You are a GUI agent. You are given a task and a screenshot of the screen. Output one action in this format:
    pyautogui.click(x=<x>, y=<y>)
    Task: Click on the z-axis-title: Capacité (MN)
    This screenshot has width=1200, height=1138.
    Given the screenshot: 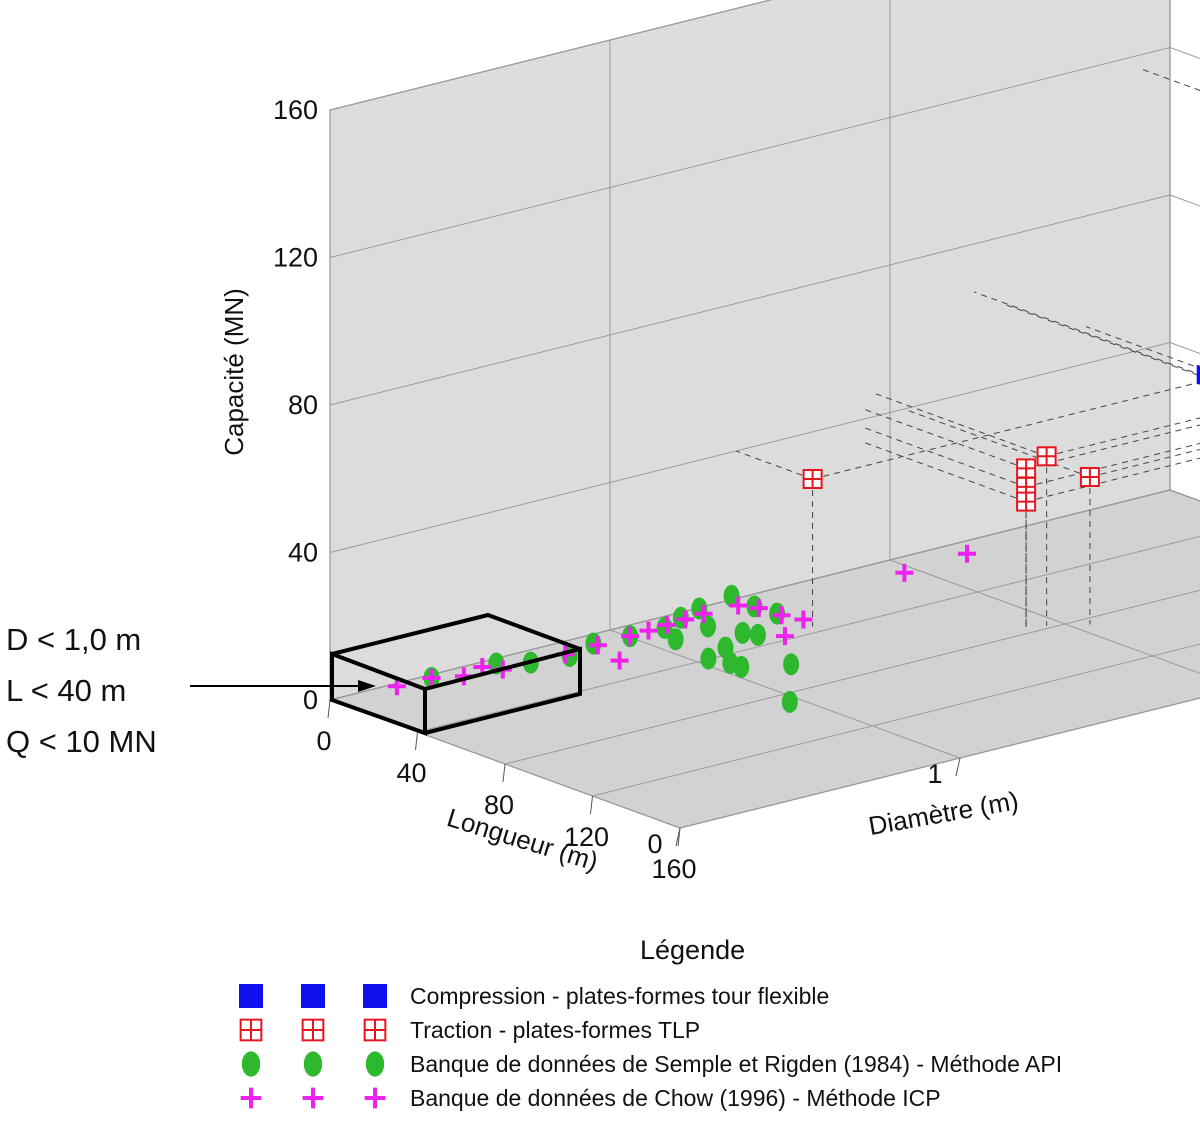 What is the action you would take?
    pyautogui.click(x=234, y=372)
    